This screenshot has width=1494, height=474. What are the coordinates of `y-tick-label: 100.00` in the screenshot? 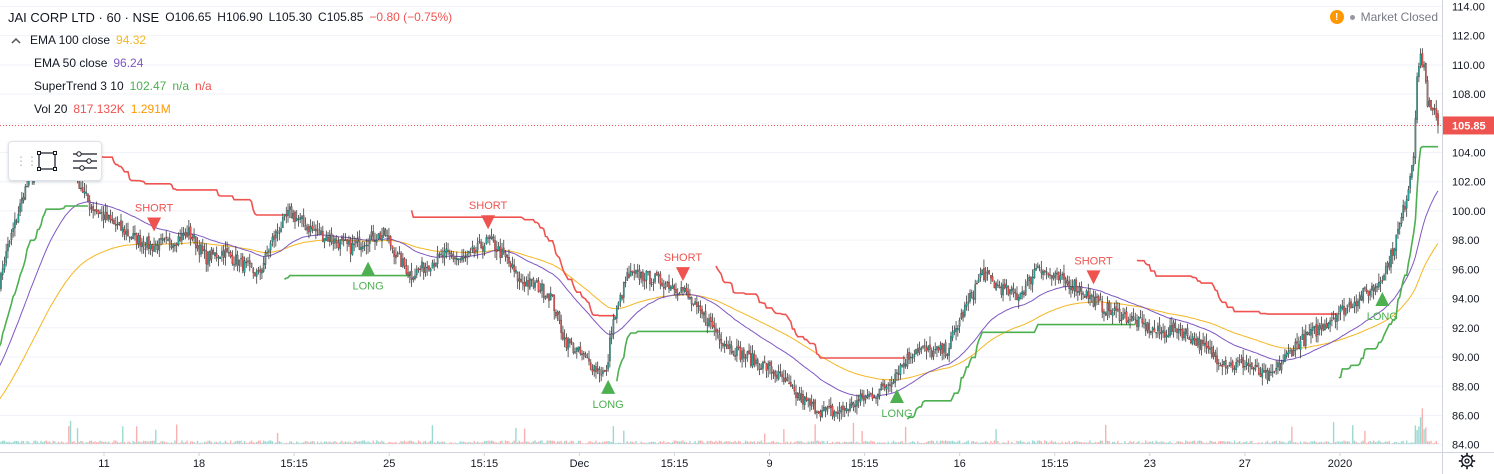 It's located at (1469, 212).